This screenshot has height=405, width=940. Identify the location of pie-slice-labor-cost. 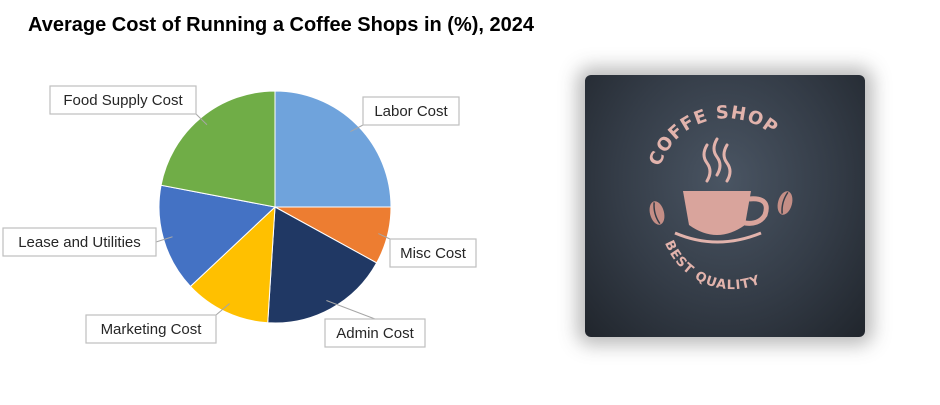
(333, 149).